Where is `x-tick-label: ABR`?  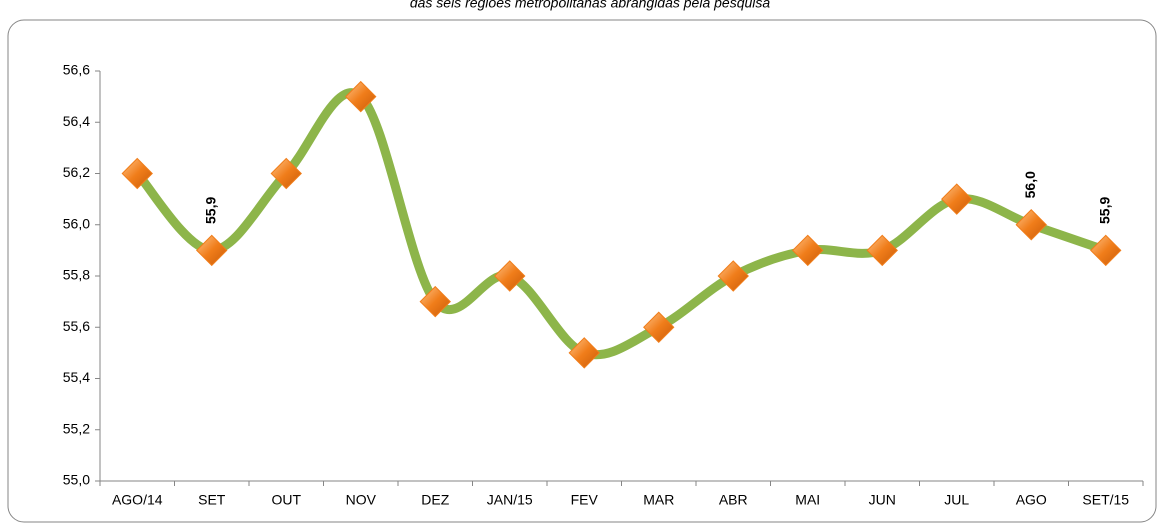
x-tick-label: ABR is located at coordinates (733, 500).